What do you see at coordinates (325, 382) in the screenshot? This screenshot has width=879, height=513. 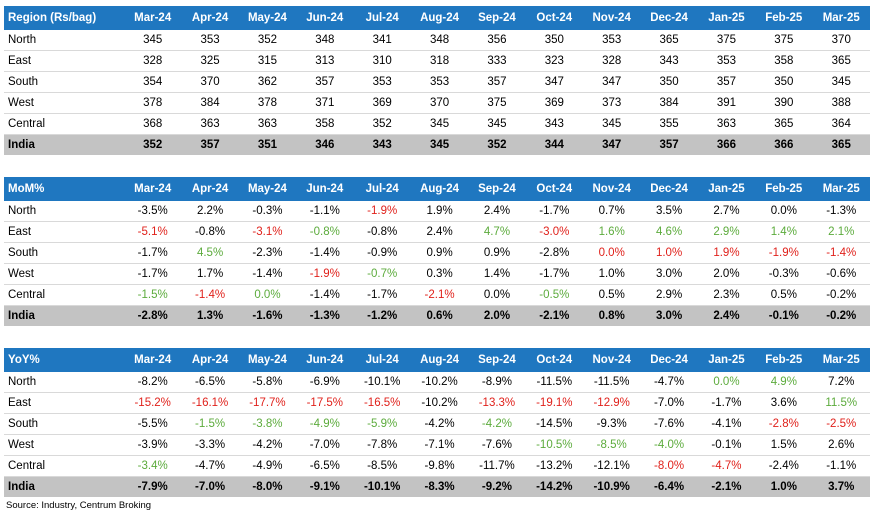 I see `value-cell: -6.9%` at bounding box center [325, 382].